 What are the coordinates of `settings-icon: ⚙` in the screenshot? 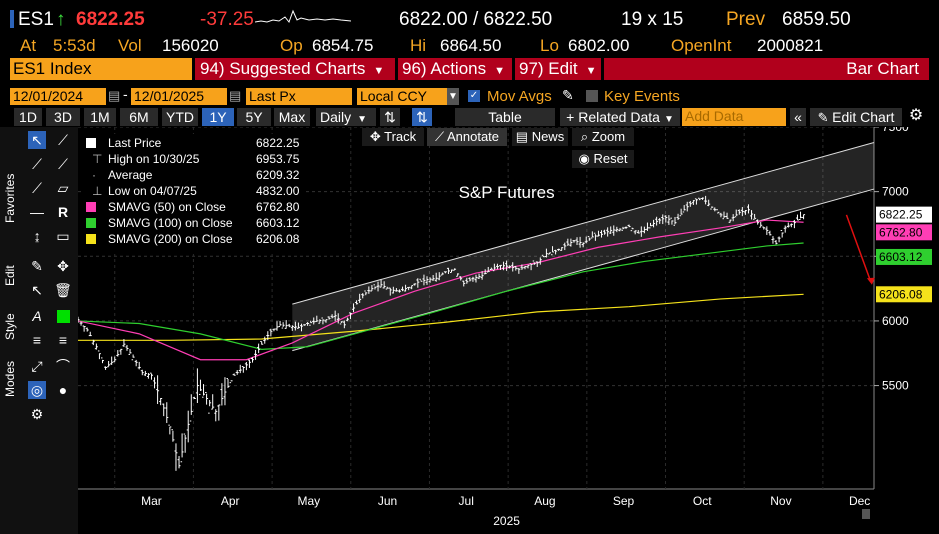 It's located at (37, 413).